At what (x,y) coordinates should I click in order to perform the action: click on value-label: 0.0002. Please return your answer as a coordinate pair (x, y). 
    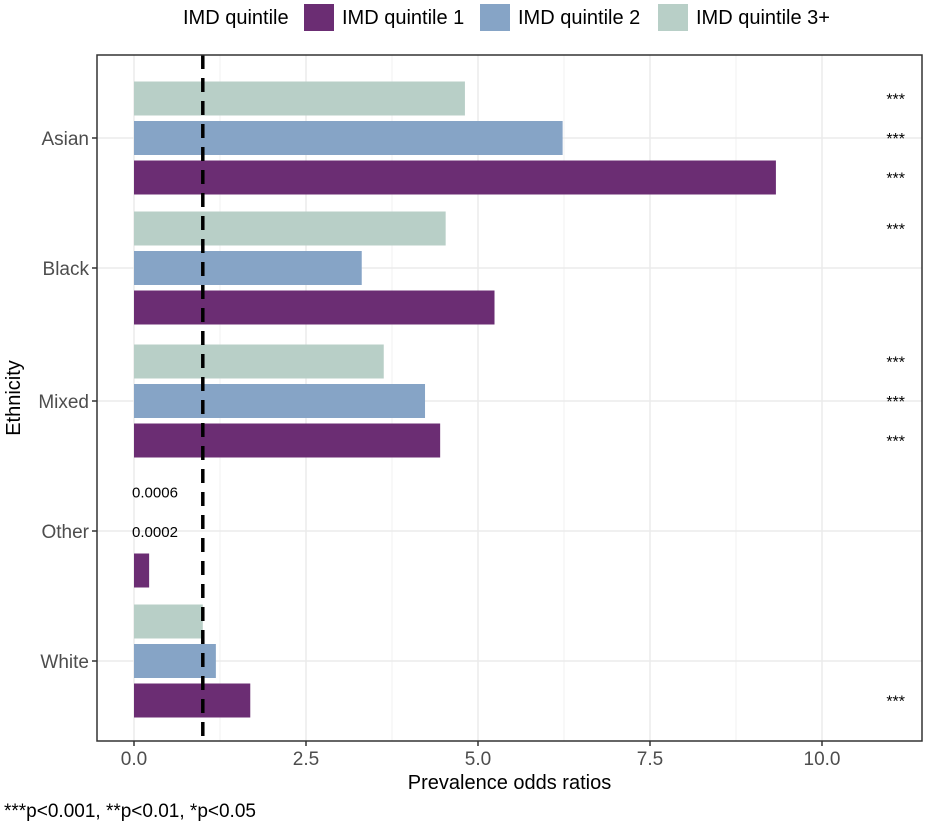
    Looking at the image, I should click on (155, 532).